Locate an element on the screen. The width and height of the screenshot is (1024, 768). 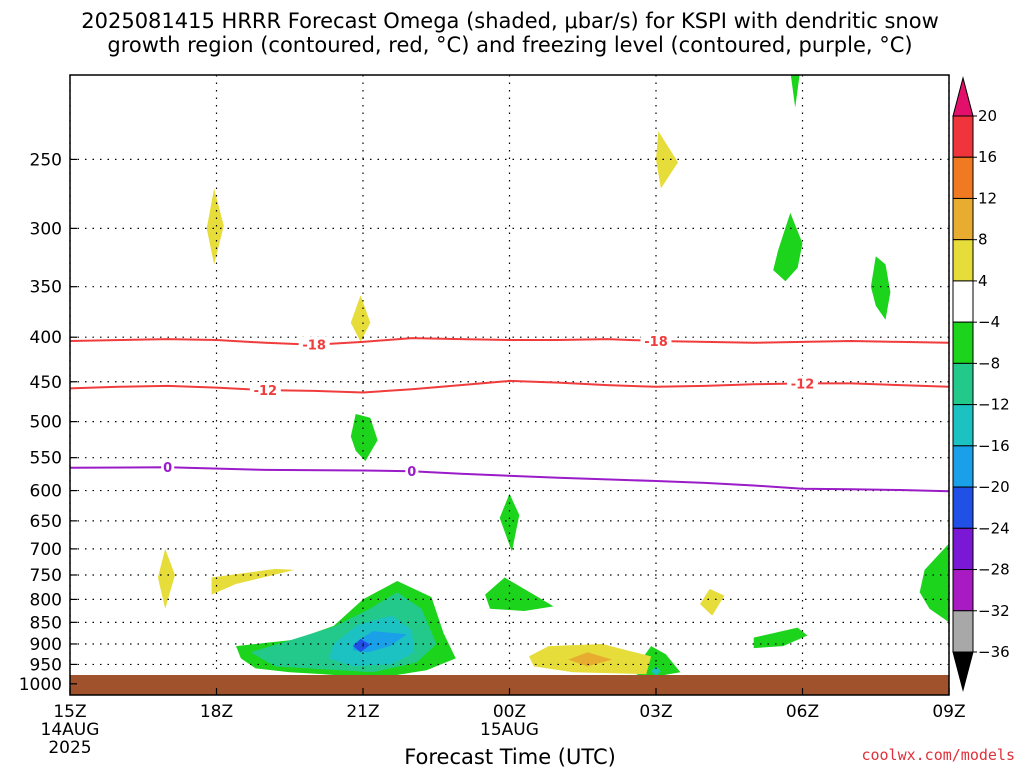
colorbar-label-3: 8 is located at coordinates (983, 240).